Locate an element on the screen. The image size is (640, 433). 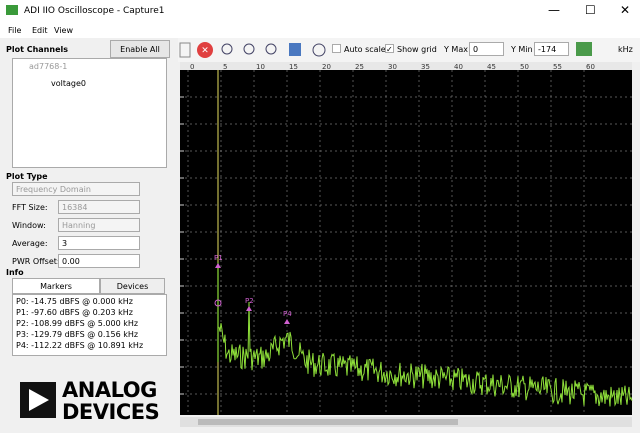
section-heading: Plot Type is located at coordinates (27, 176).